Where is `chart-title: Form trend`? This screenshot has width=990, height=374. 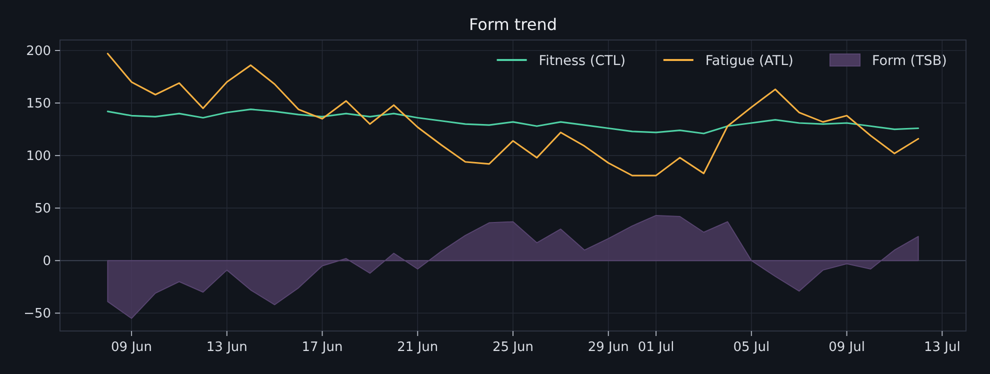 chart-title: Form trend is located at coordinates (513, 24).